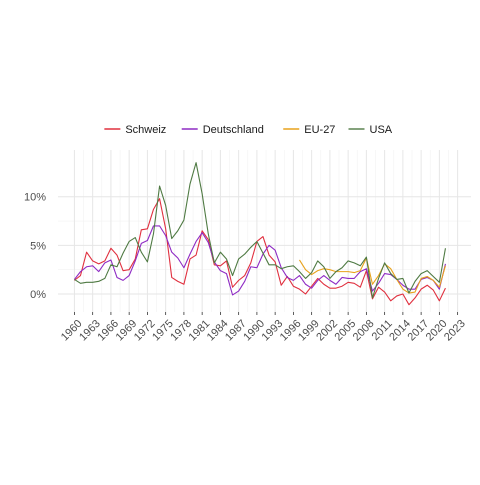 The image size is (480, 485). I want to click on series-line-deutschland, so click(259, 260).